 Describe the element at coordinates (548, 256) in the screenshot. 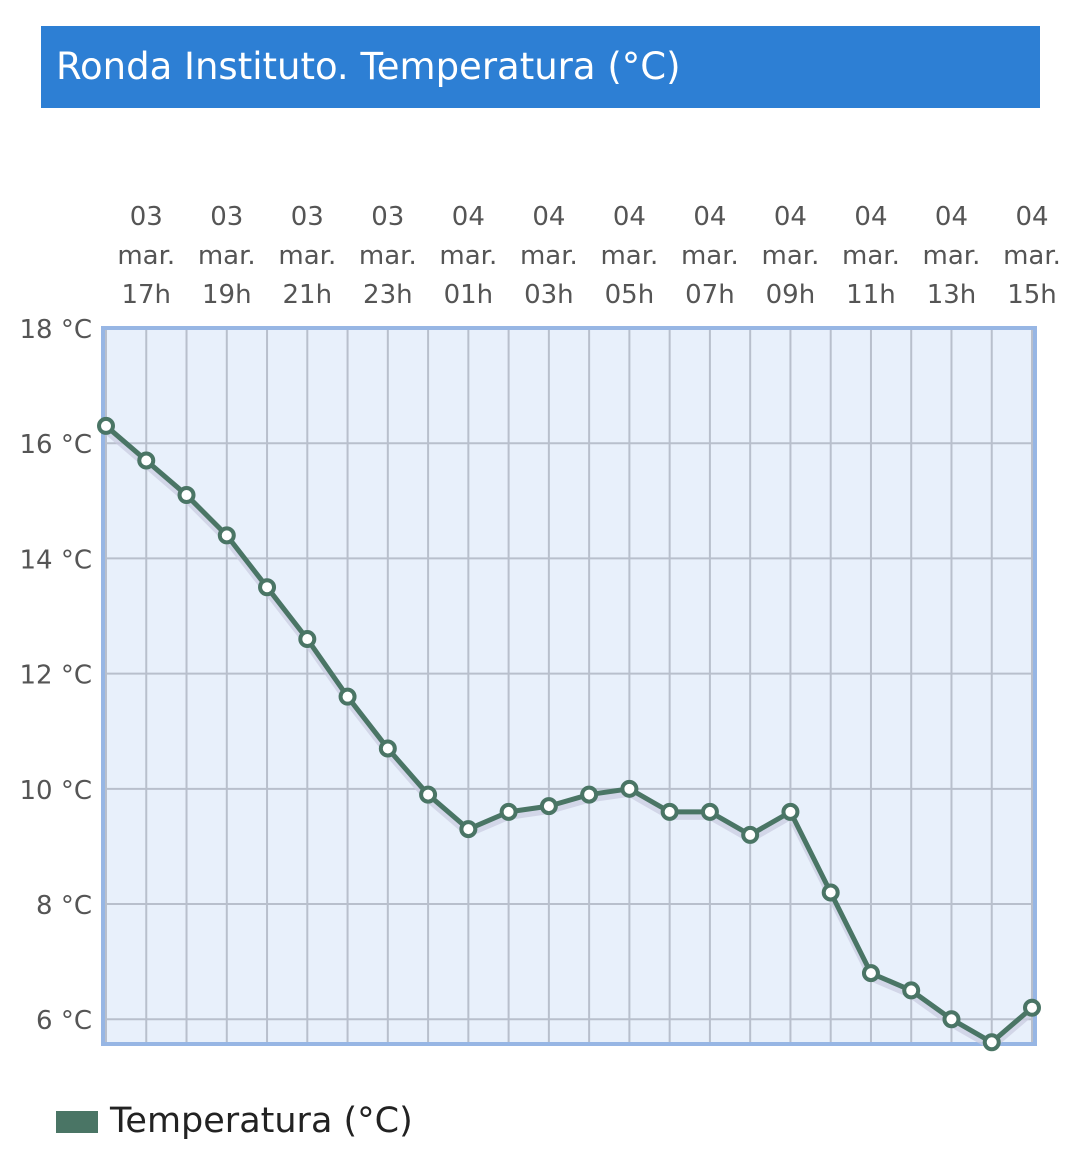

I see `x-tick-label: 04 mar. 03h` at that location.